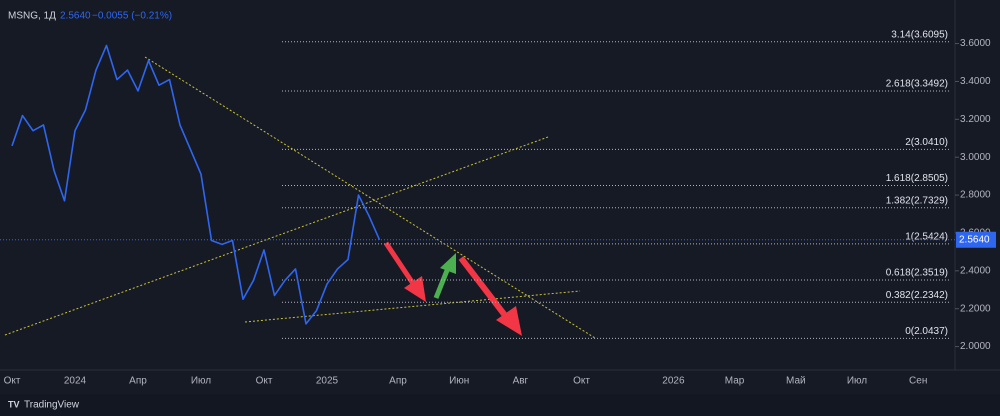 This screenshot has height=416, width=1000. Describe the element at coordinates (975, 157) in the screenshot. I see `y-tick-label: 3.0000` at that location.